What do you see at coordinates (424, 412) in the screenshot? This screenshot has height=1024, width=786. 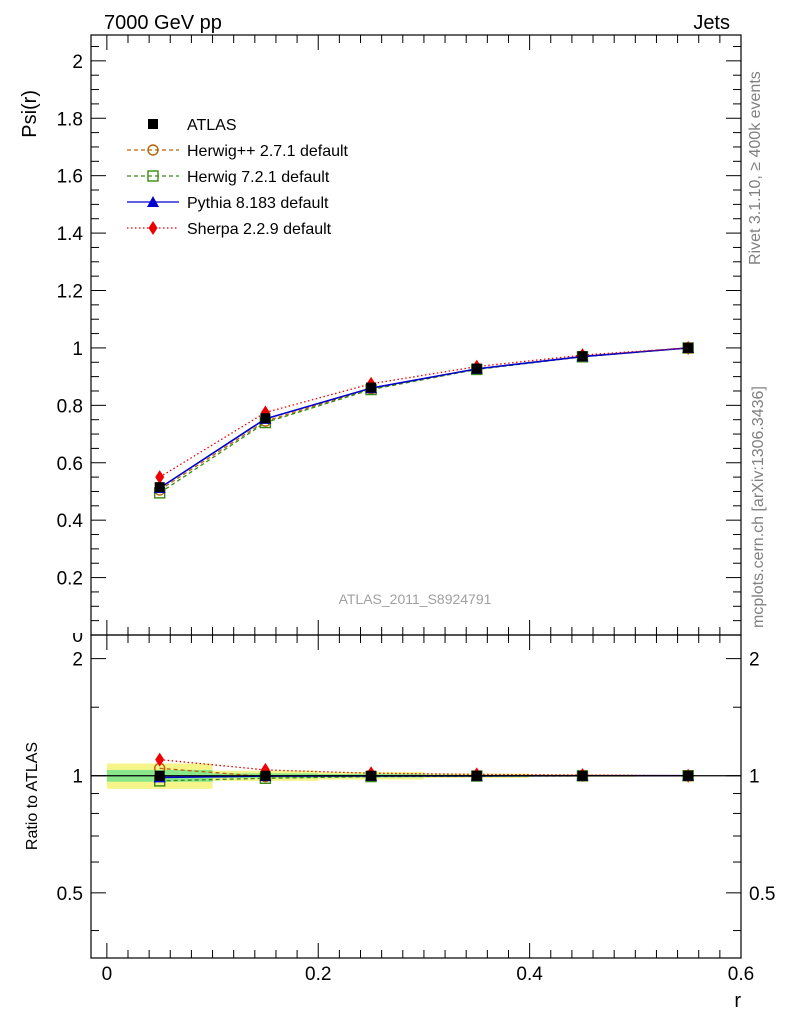 I see `main-sherpa-line` at bounding box center [424, 412].